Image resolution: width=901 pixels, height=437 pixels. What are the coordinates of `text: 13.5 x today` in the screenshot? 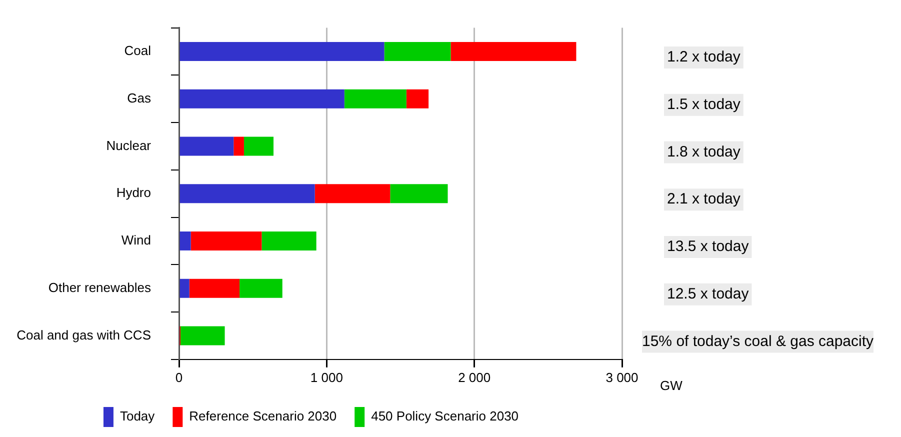 It's located at (708, 247).